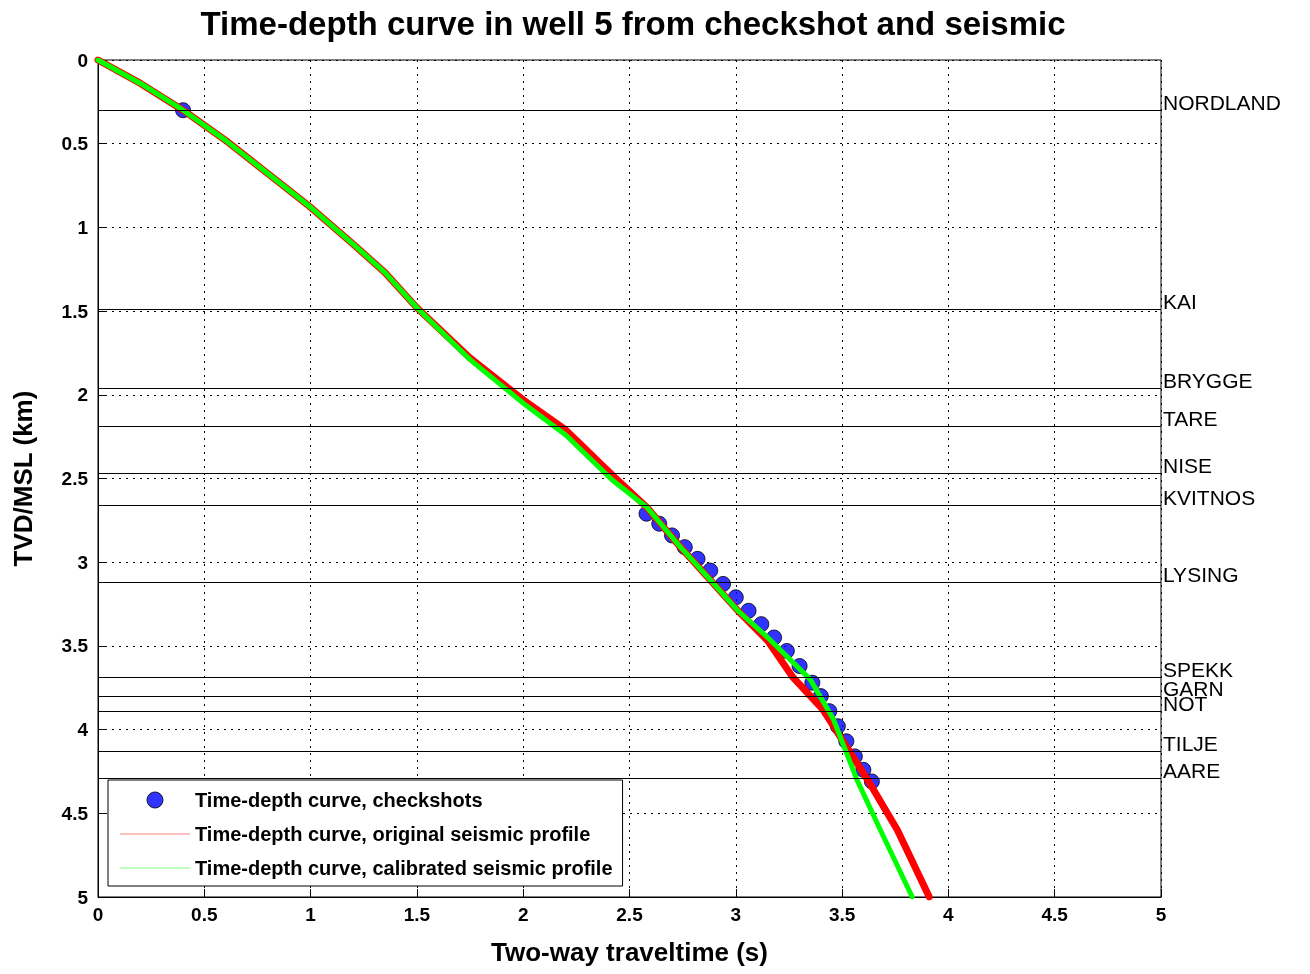 The width and height of the screenshot is (1310, 974). What do you see at coordinates (83, 897) in the screenshot?
I see `y-tick-label: 5` at bounding box center [83, 897].